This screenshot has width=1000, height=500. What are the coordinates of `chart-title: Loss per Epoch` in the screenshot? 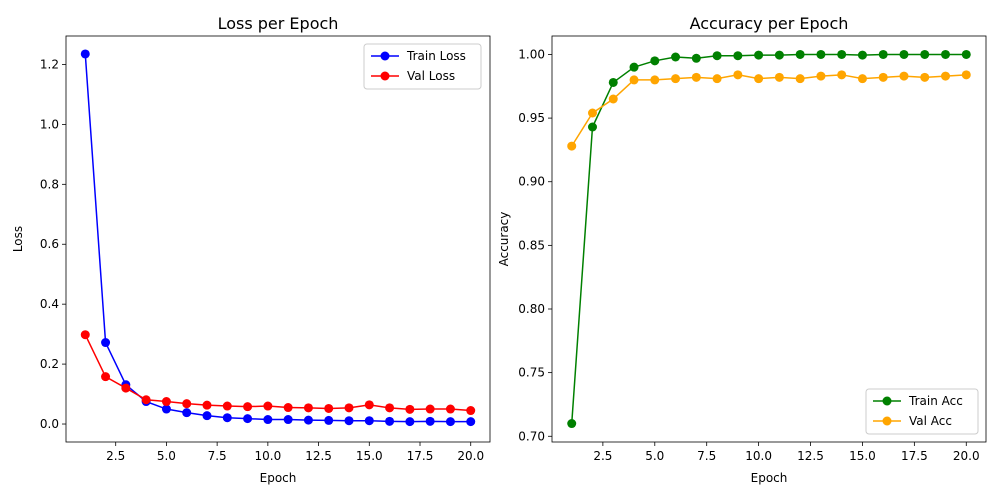 It's located at (278, 23).